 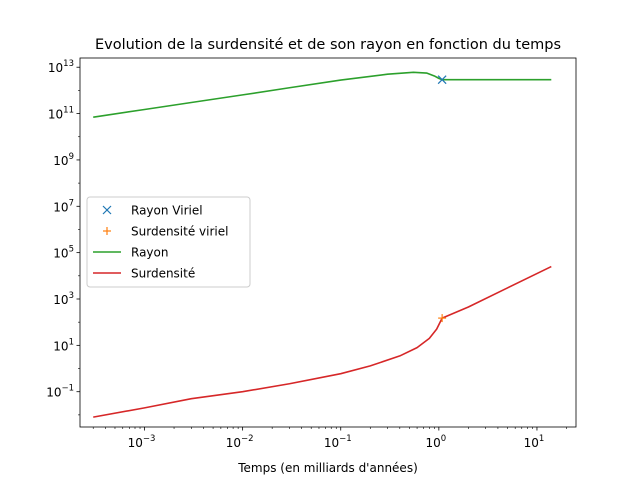 What do you see at coordinates (534, 442) in the screenshot?
I see `x-tick-label: 10¹` at bounding box center [534, 442].